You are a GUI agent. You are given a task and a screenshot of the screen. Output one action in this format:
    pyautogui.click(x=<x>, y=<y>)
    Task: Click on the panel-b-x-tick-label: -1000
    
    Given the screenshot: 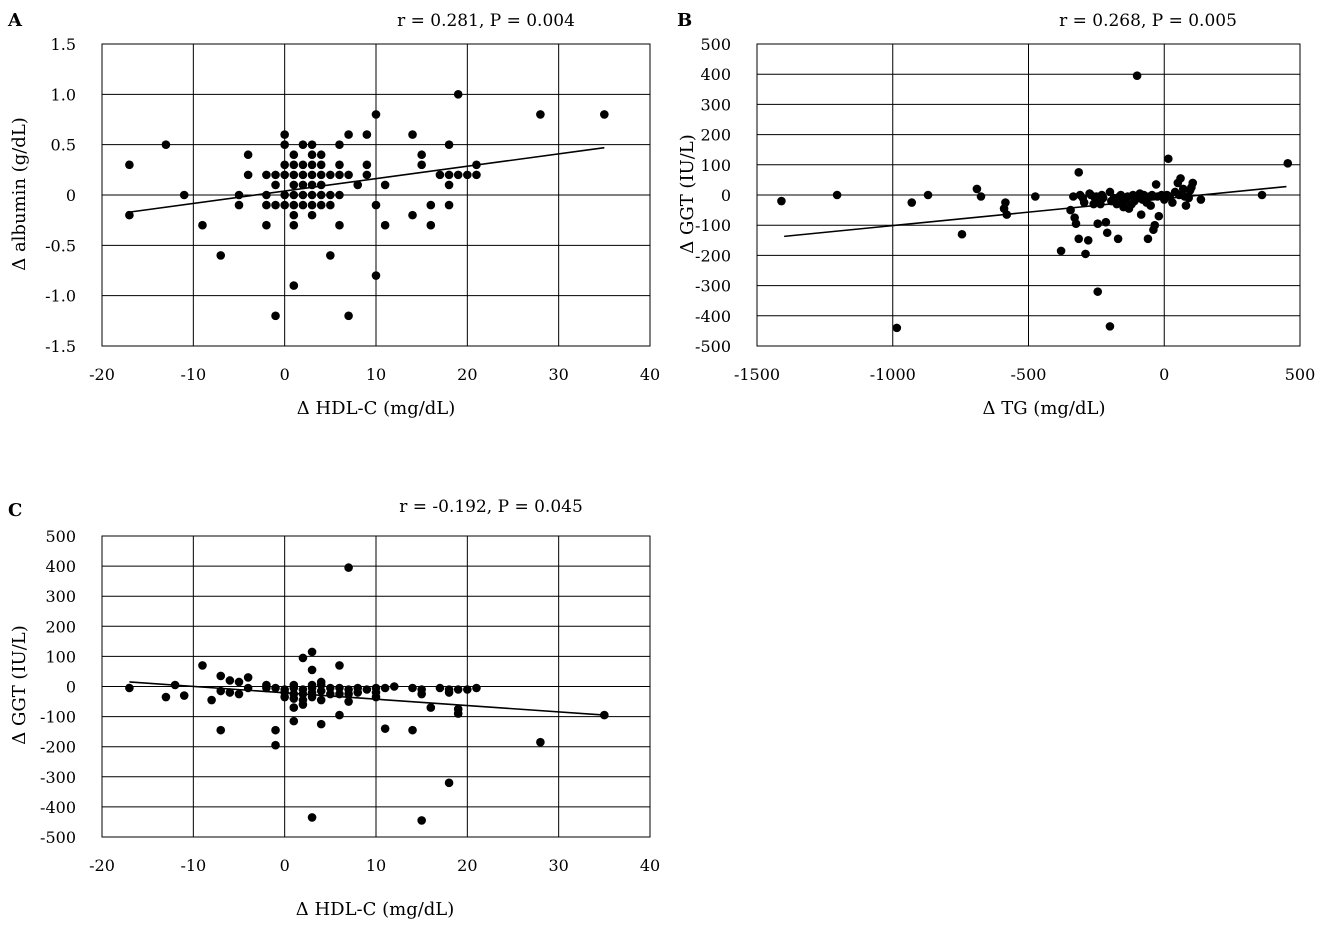 What is the action you would take?
    pyautogui.click(x=893, y=374)
    